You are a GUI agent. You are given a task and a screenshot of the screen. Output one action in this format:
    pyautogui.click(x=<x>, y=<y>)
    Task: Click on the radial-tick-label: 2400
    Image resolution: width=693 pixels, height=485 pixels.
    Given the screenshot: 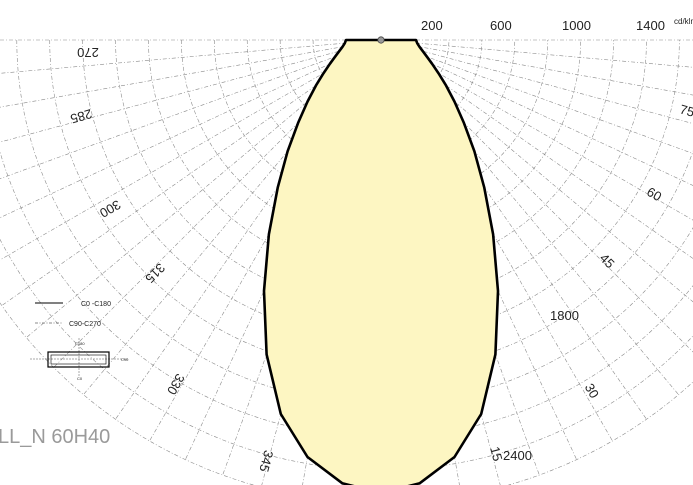 What is the action you would take?
    pyautogui.click(x=517, y=455)
    